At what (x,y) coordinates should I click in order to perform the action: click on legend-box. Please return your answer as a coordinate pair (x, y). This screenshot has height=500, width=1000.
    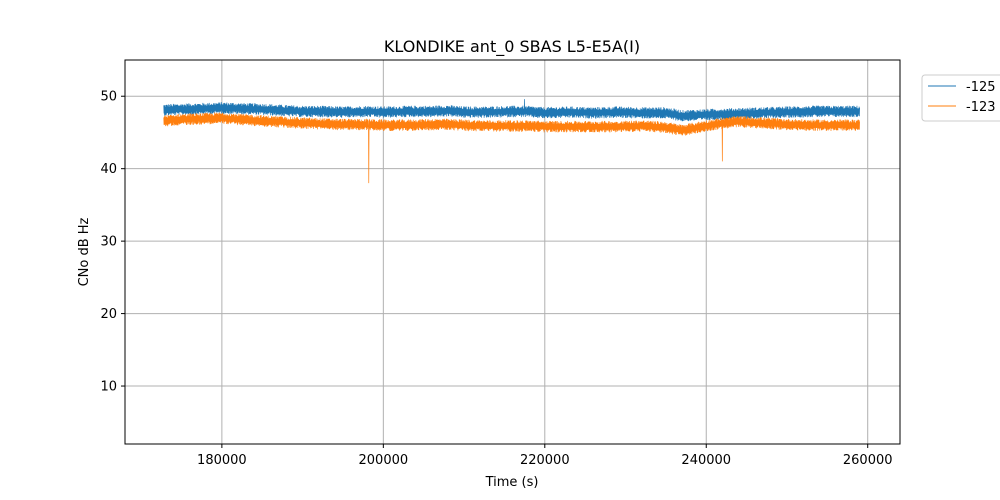
    Looking at the image, I should click on (960, 98).